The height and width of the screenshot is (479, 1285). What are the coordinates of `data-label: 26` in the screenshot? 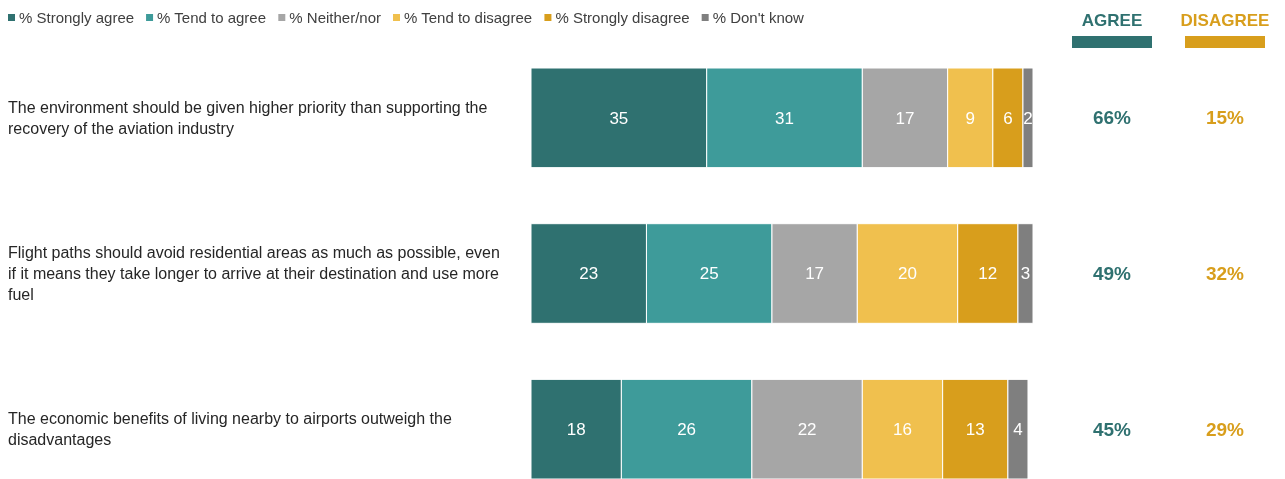 It's located at (687, 430).